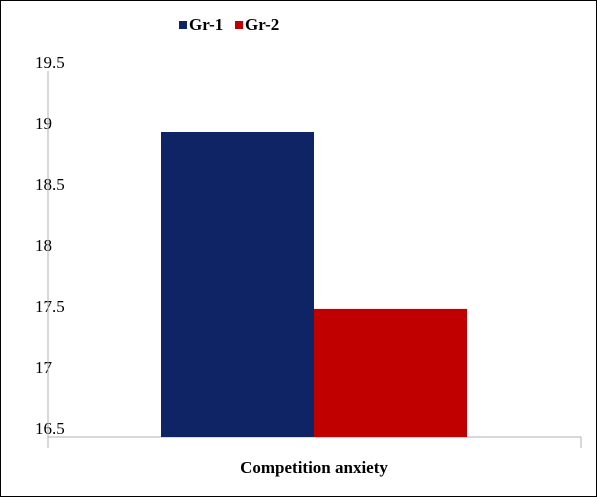  I want to click on category-label: Competition anxiety, so click(314, 467).